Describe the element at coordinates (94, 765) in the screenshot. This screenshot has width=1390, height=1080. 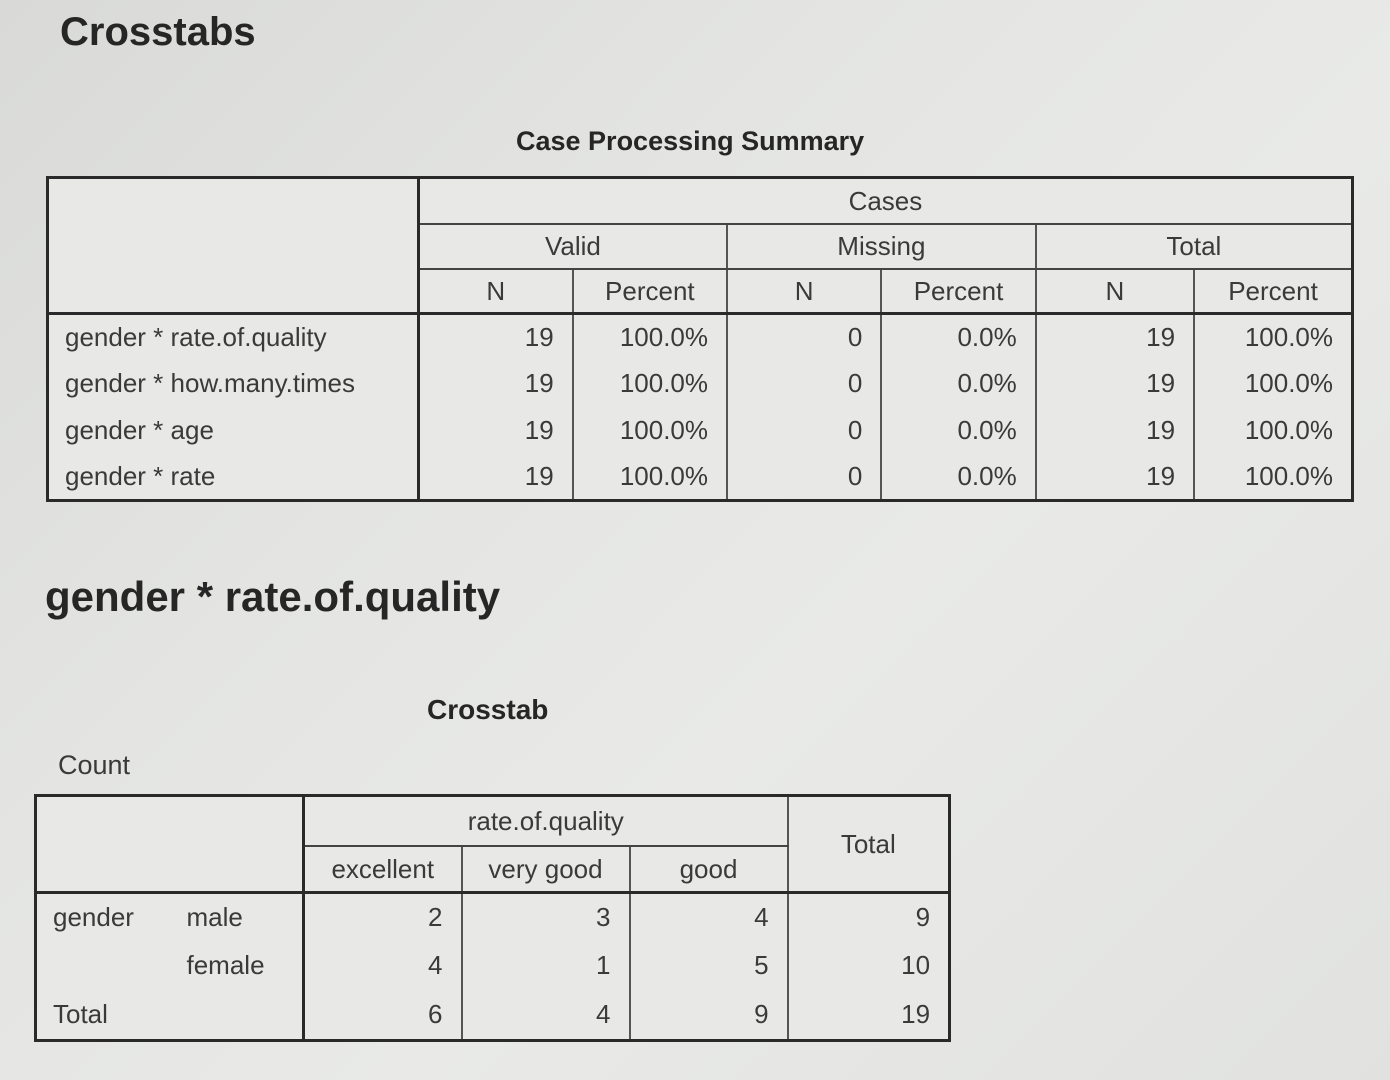
I see `statistic-label: Count` at that location.